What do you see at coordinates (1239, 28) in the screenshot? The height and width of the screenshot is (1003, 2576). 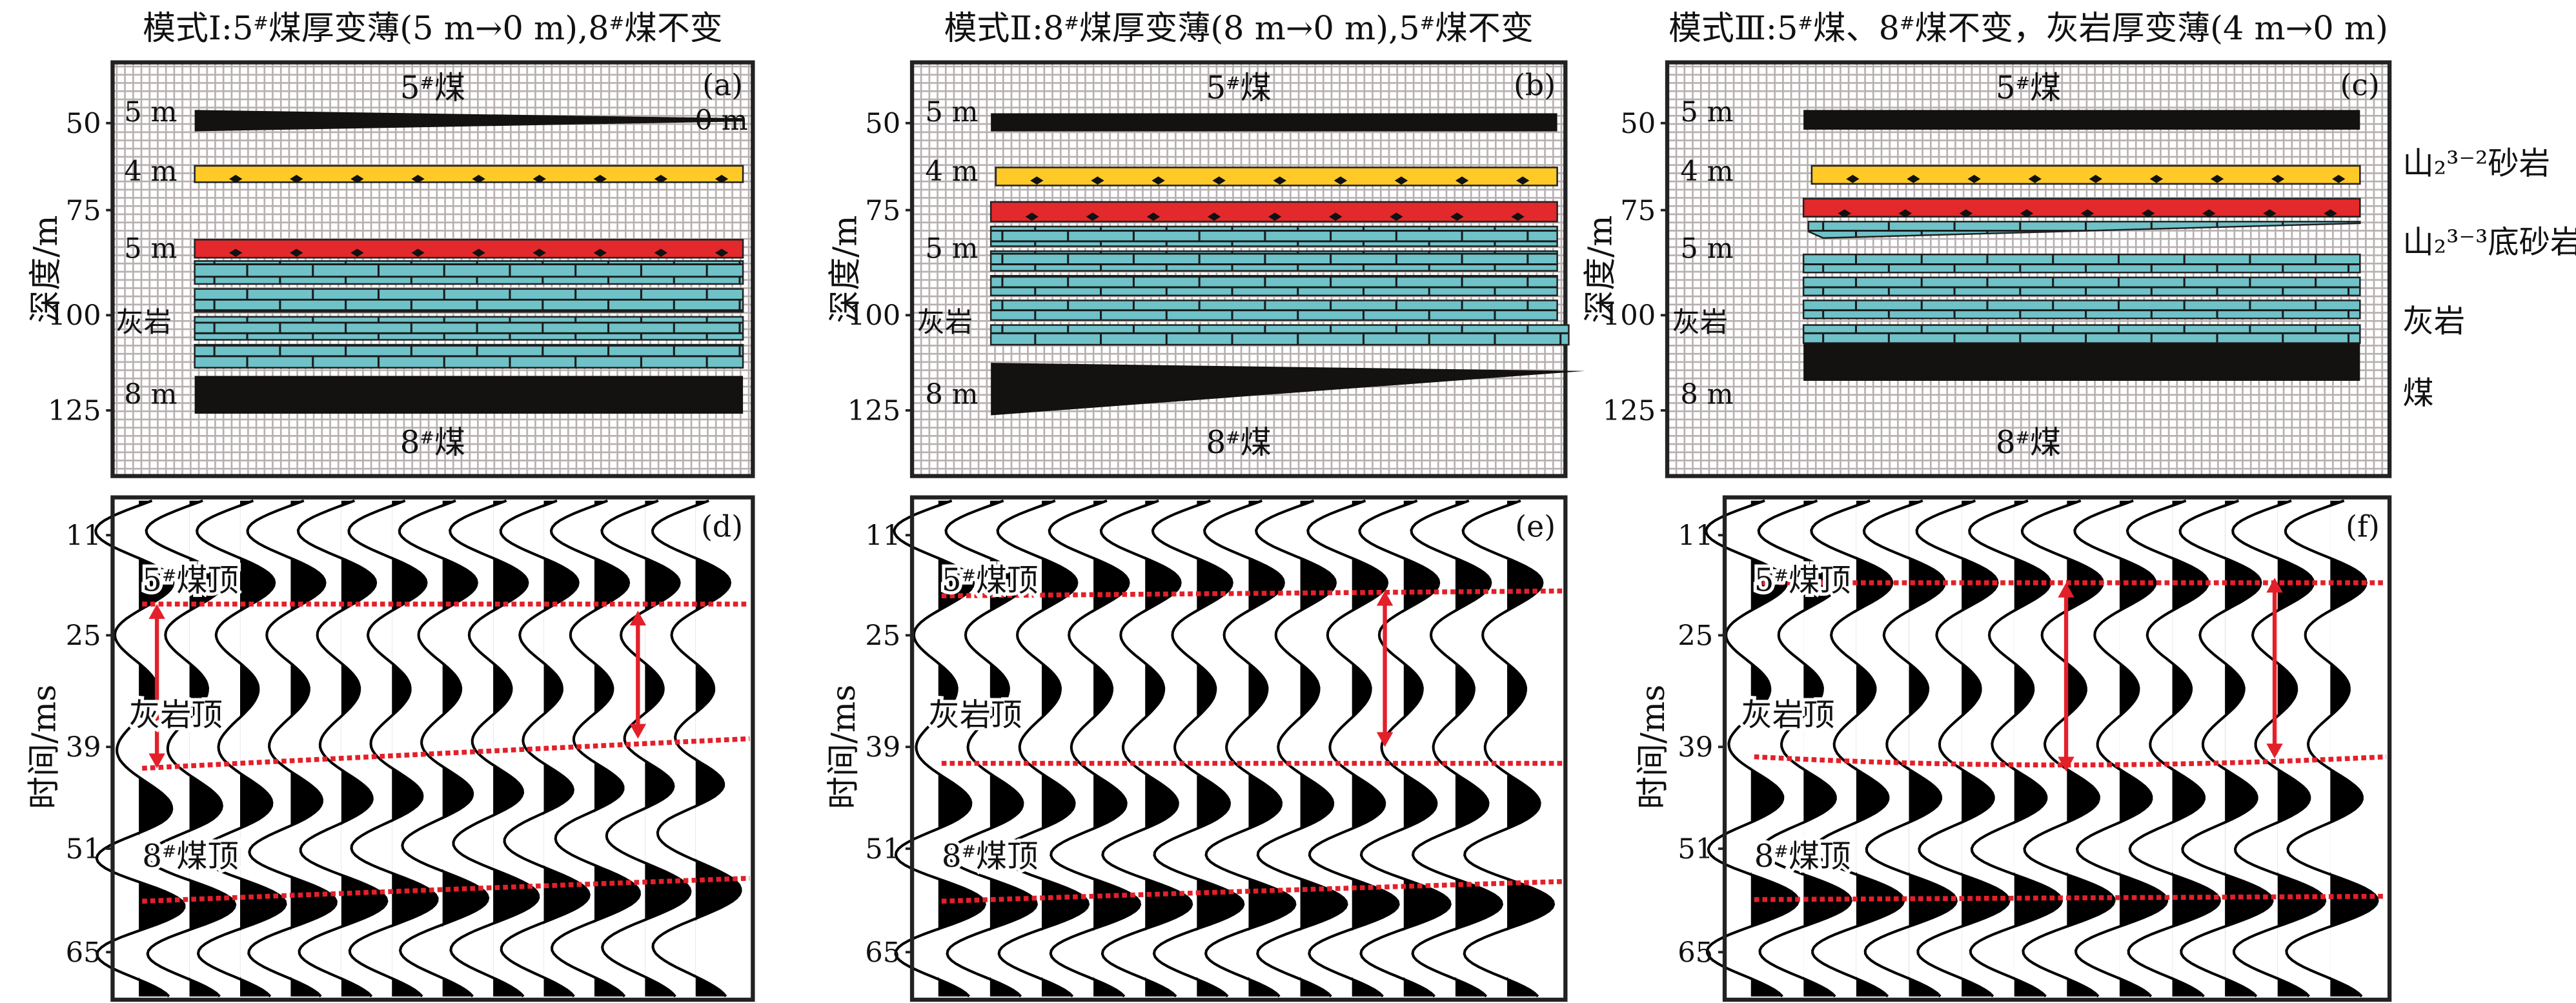 I see `panel-title: 模式Ⅱ:8#煤厚变薄(8 m→0 m),5#煤不变` at bounding box center [1239, 28].